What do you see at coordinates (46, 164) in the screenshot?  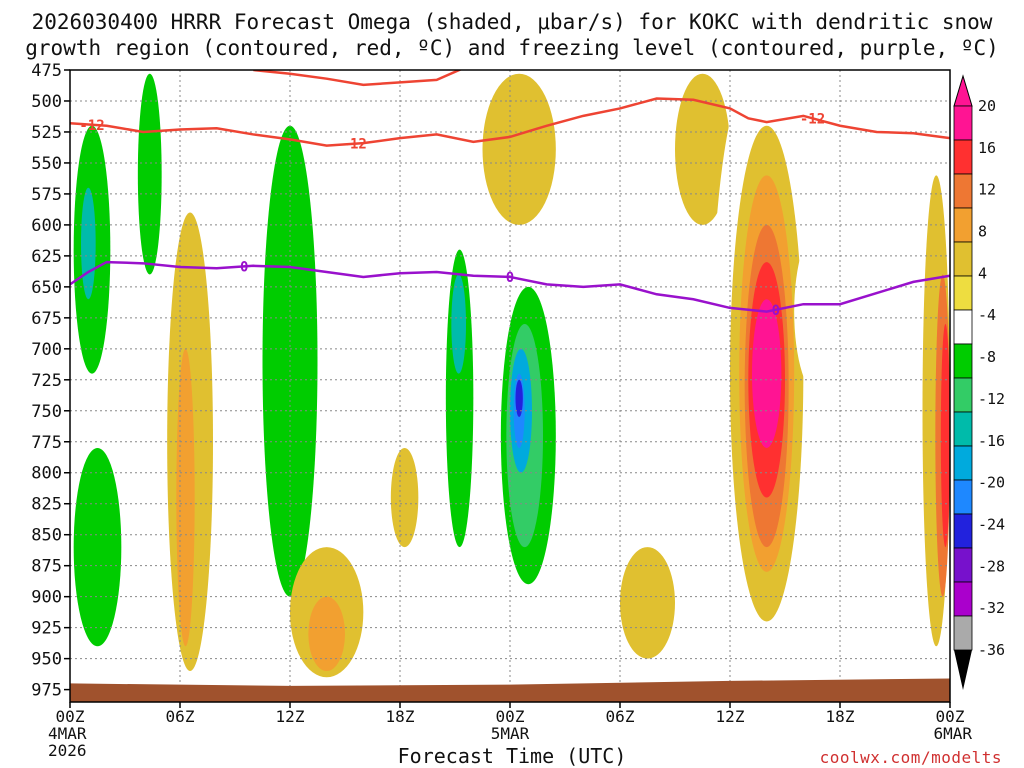 I see `y-tick-label-550: 550` at bounding box center [46, 164].